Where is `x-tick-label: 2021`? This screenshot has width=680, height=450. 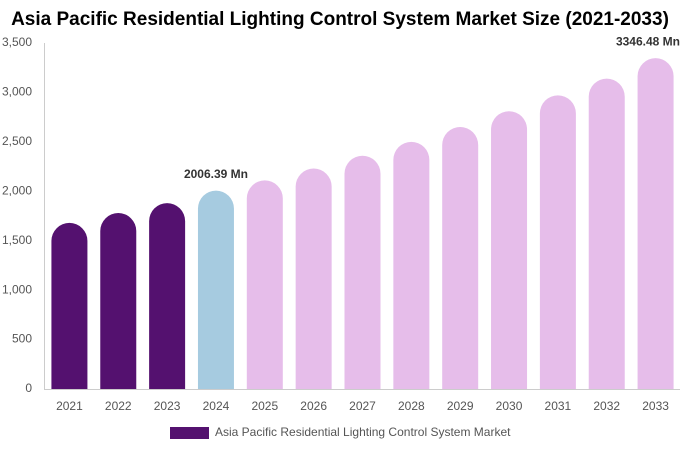 x-tick-label: 2021 is located at coordinates (69, 406).